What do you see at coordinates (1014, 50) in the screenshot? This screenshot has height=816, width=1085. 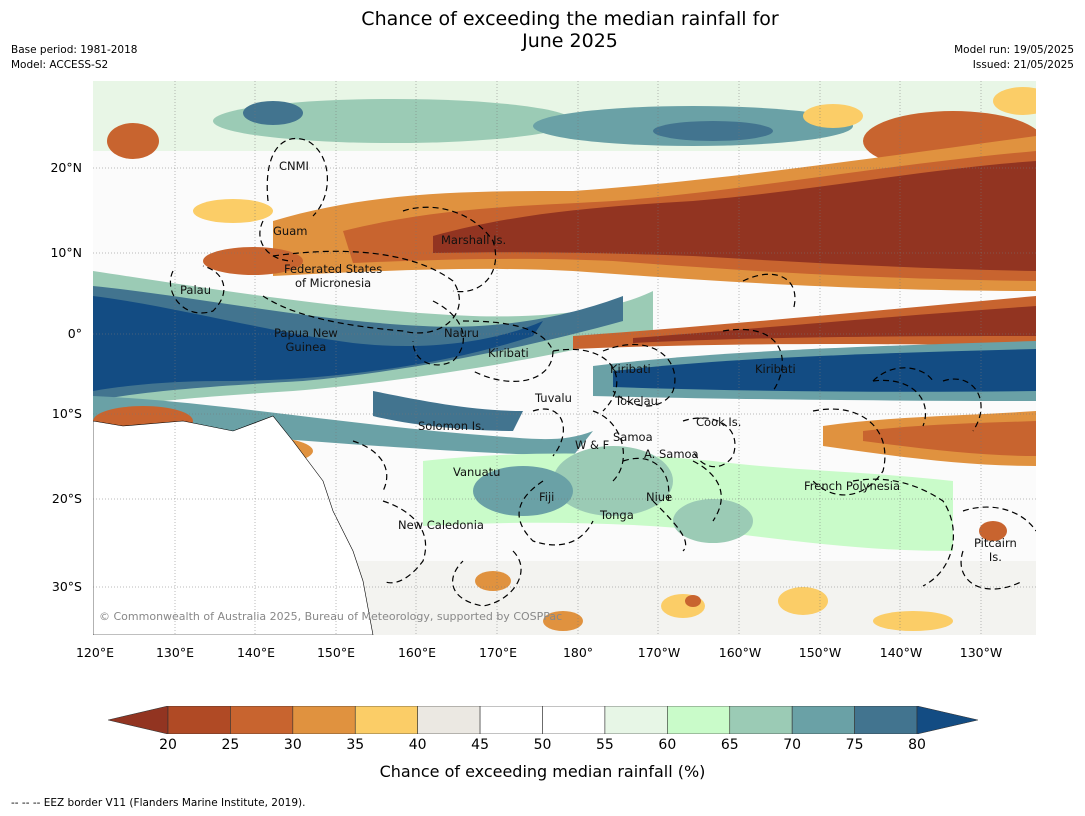 I see `model-run: Model run: 19/05/2025` at bounding box center [1014, 50].